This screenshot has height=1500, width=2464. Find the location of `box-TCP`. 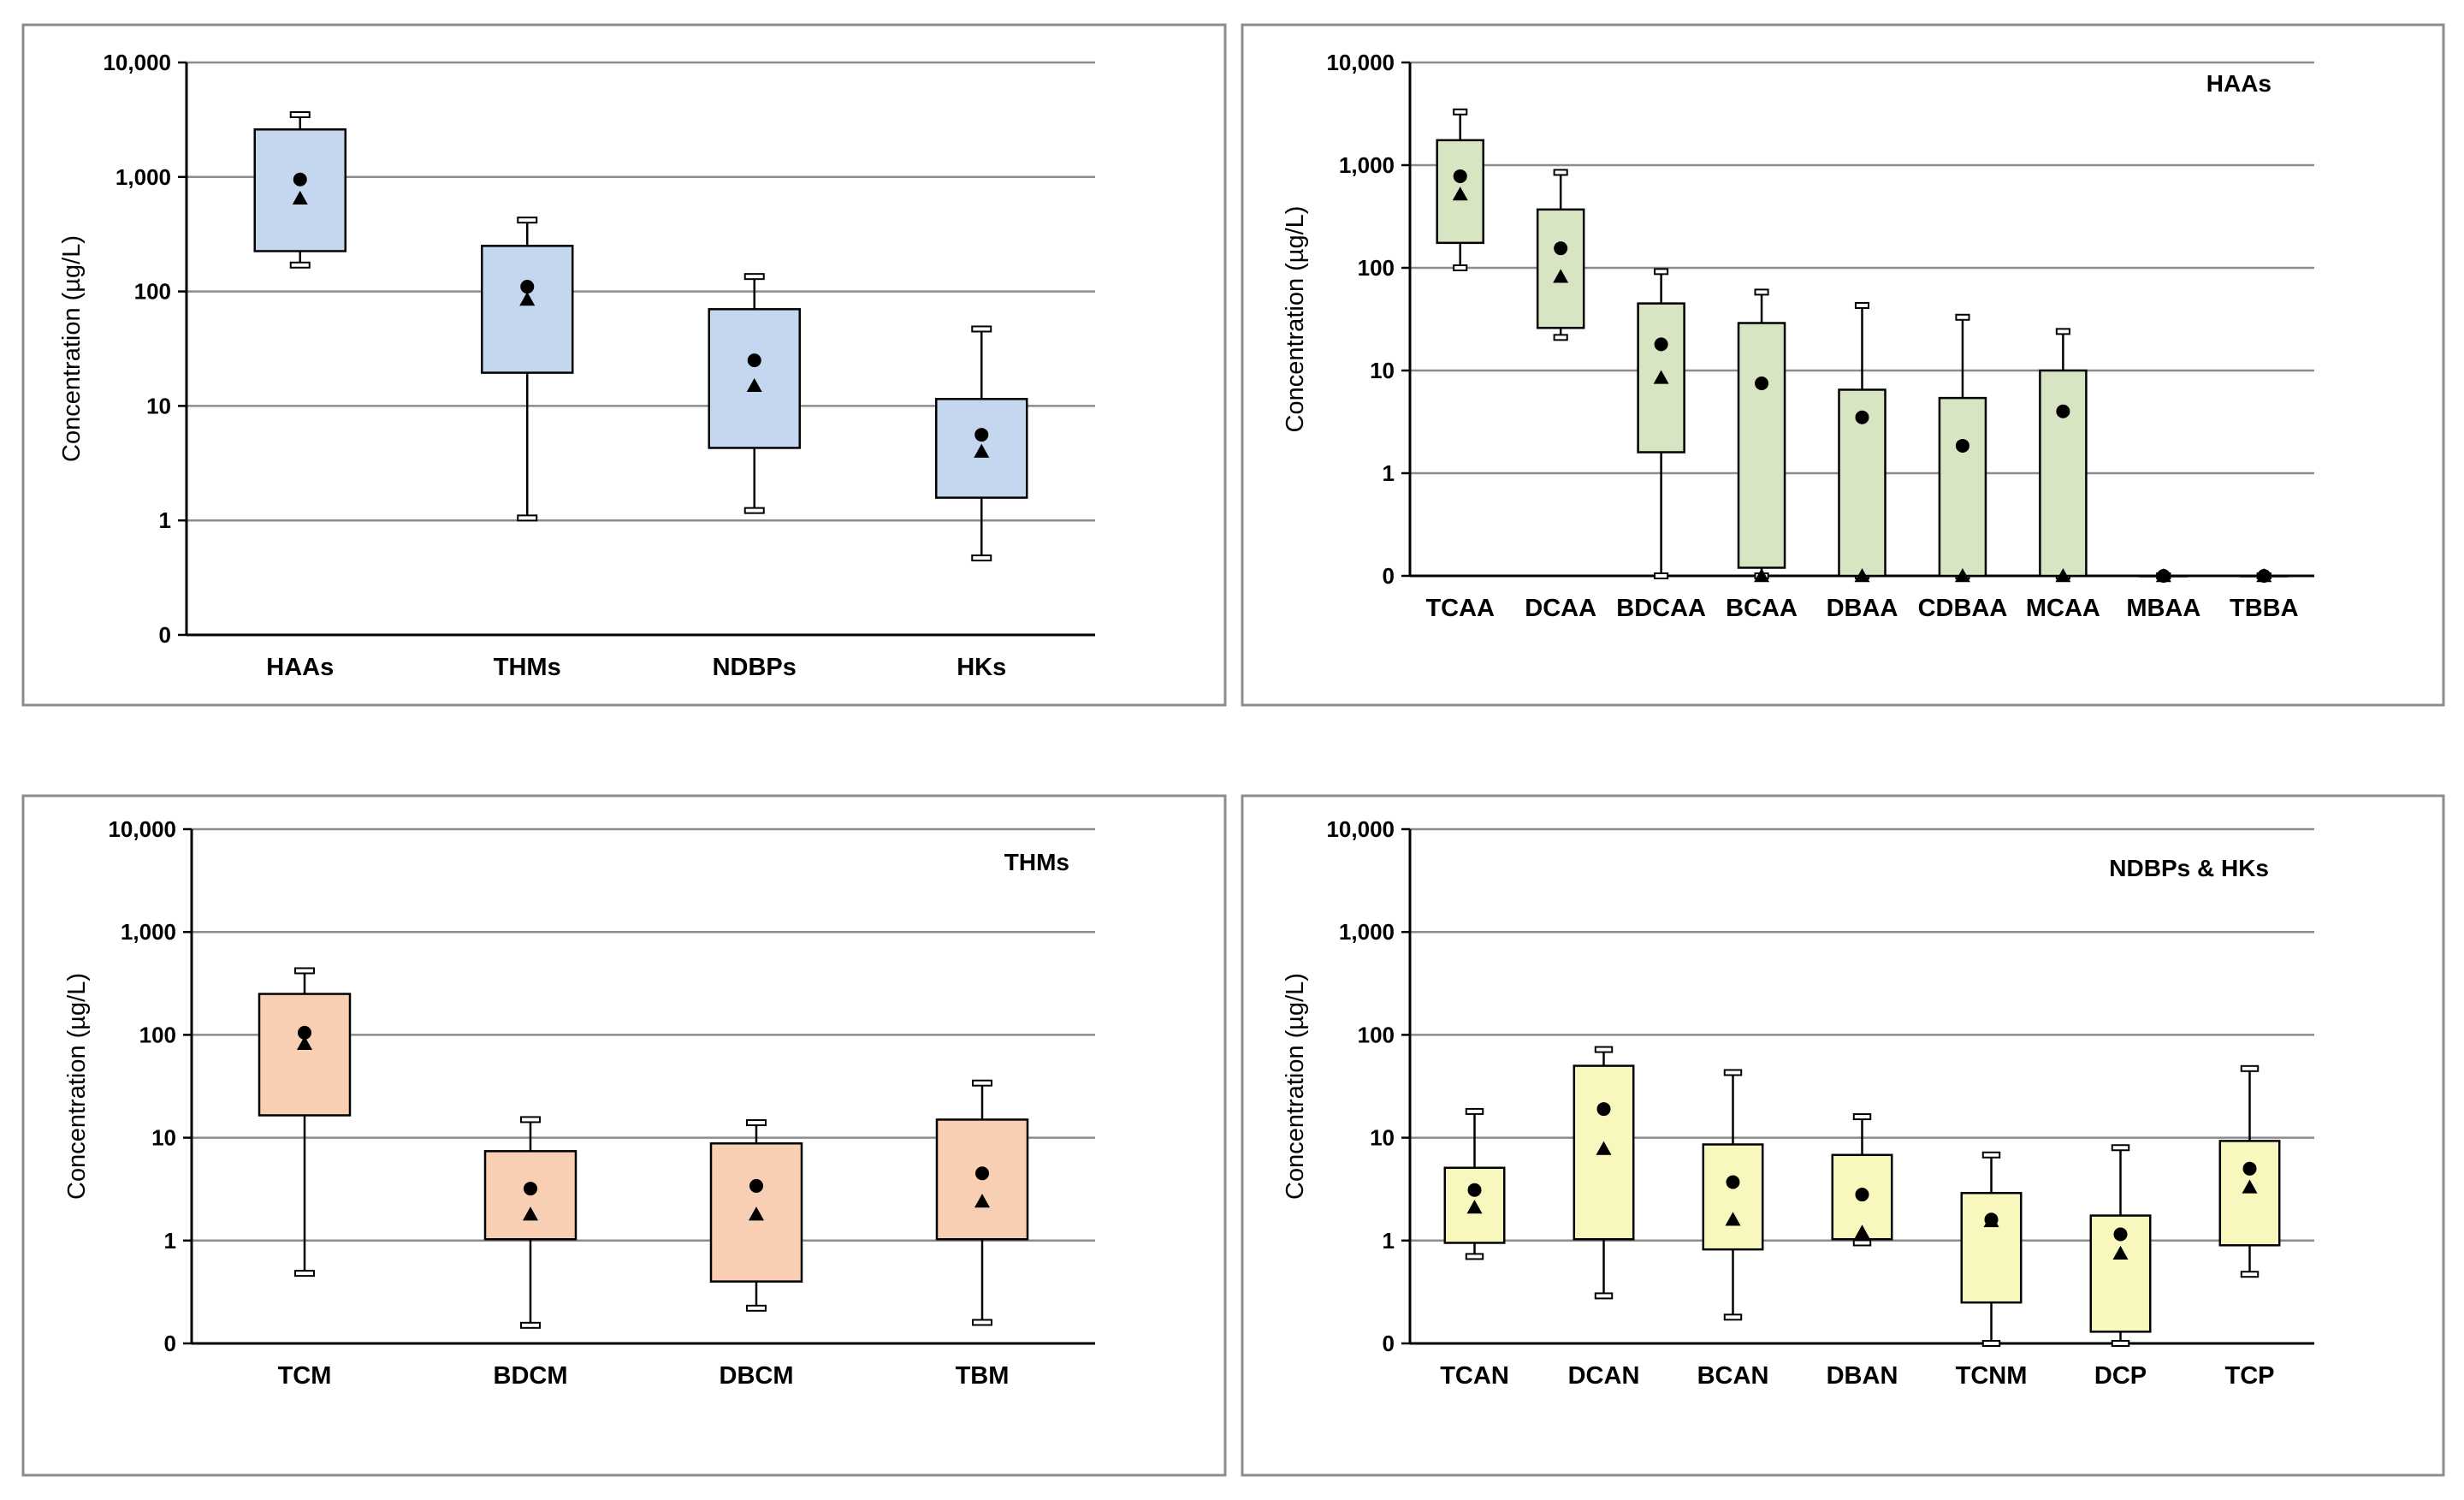

box-TCP is located at coordinates (2249, 1171).